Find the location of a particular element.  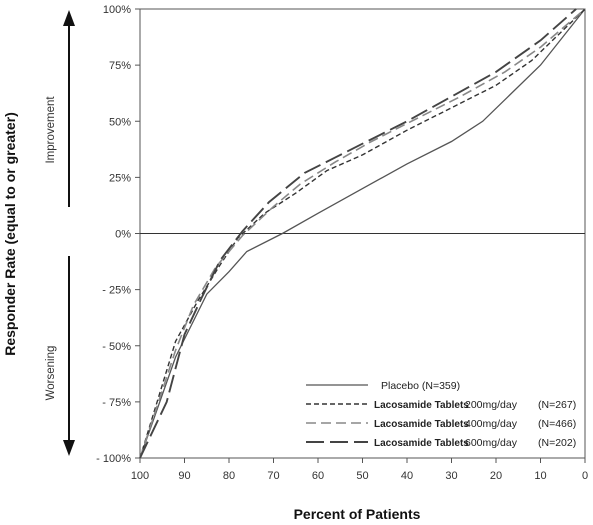

improvement-label: Improvement is located at coordinates (51, 130).